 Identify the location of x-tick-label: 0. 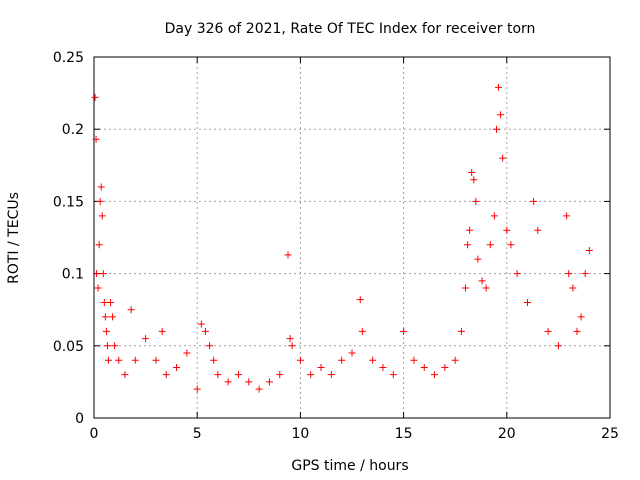
(94, 434).